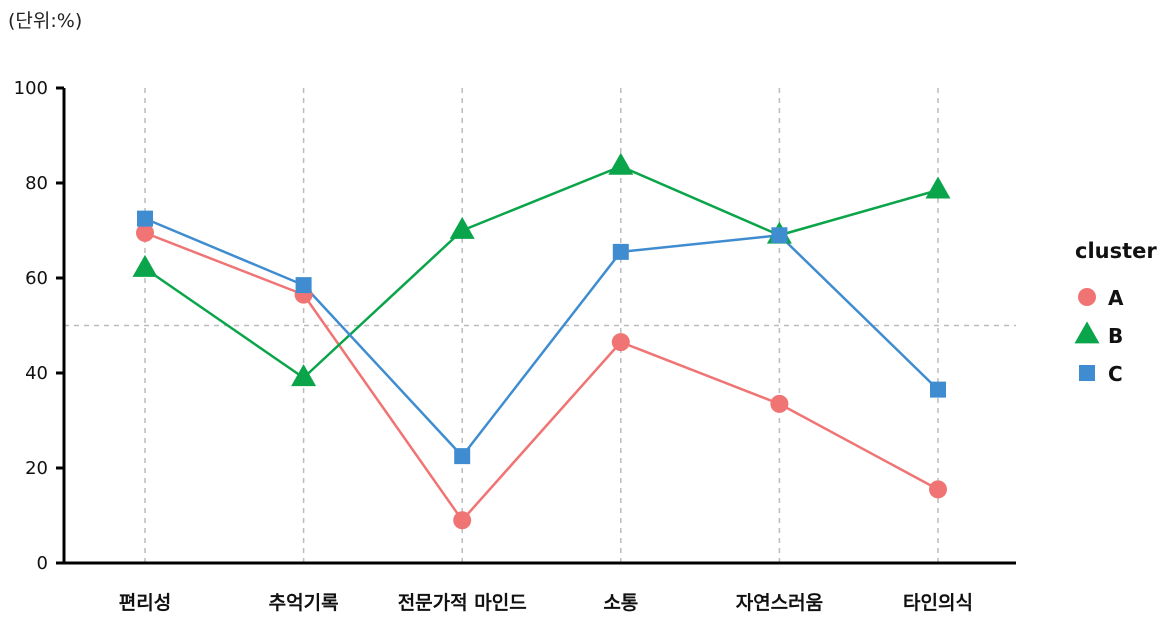 The height and width of the screenshot is (630, 1173). I want to click on y-tick-label: 60, so click(36, 278).